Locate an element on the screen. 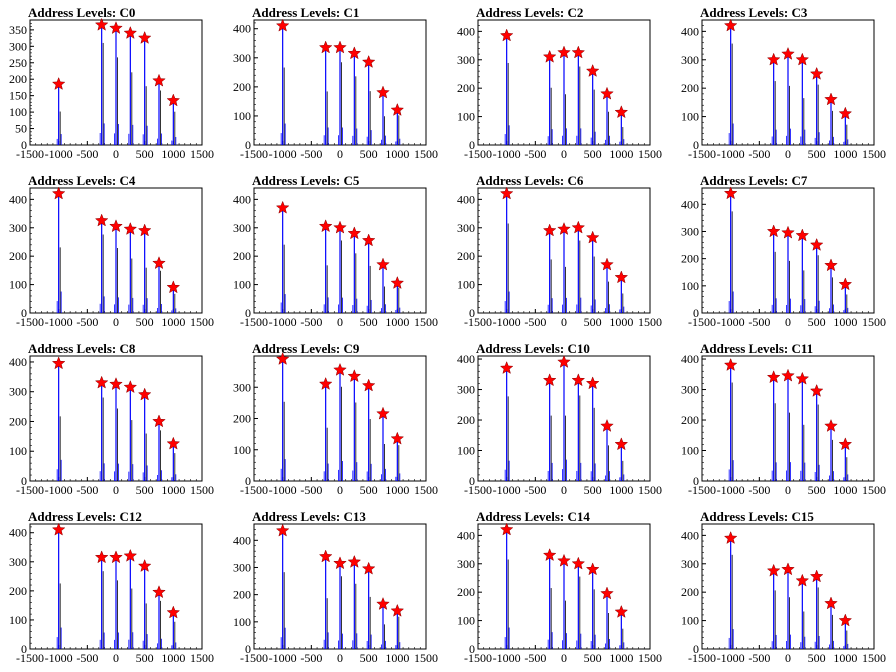 The width and height of the screenshot is (896, 672). panel-title: Address Levels: C14 is located at coordinates (533, 516).